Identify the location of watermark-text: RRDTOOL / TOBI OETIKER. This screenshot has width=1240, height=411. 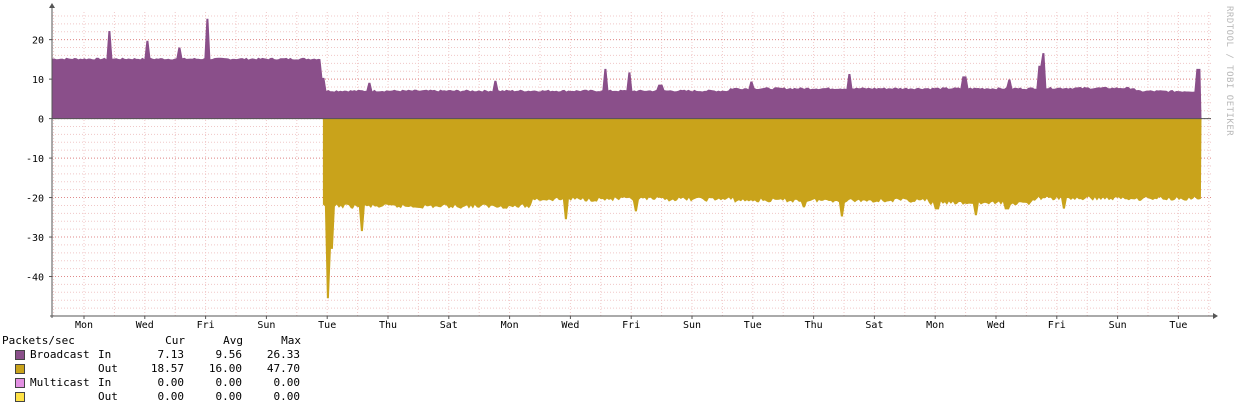
(1229, 71).